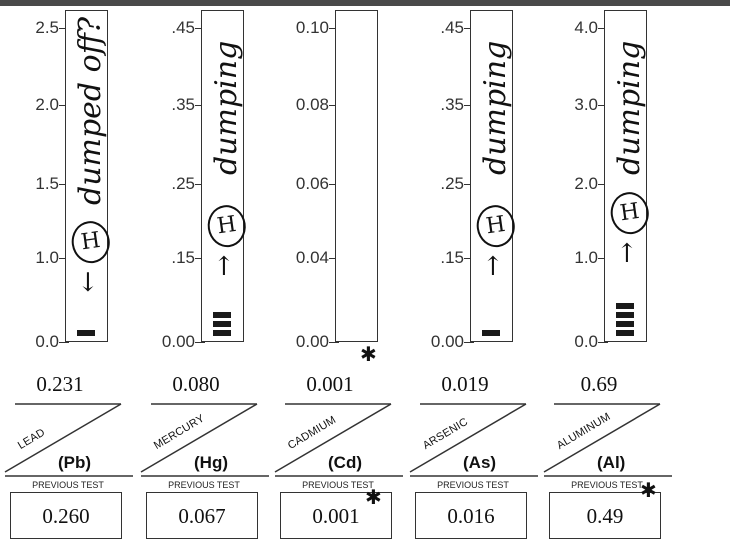  I want to click on previous-test-value: 0.260, so click(66, 515).